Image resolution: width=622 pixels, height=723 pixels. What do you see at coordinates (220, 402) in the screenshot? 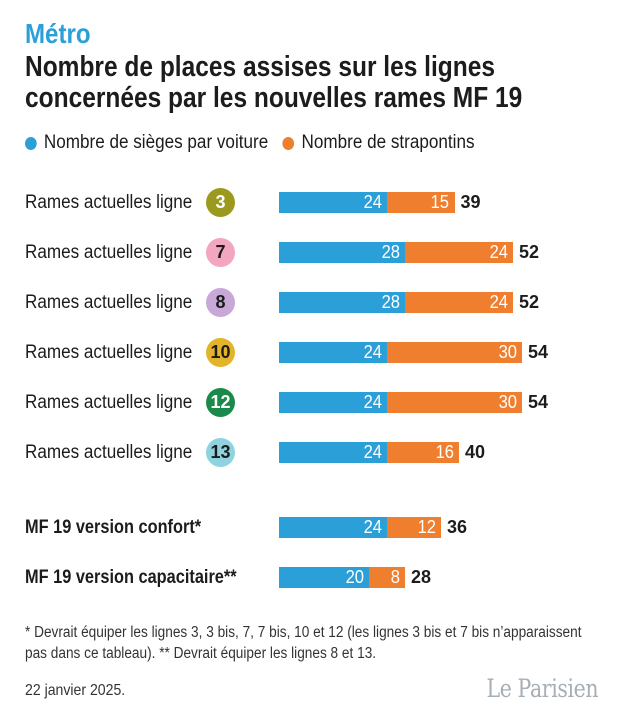
I see `line-badge-12: 12` at bounding box center [220, 402].